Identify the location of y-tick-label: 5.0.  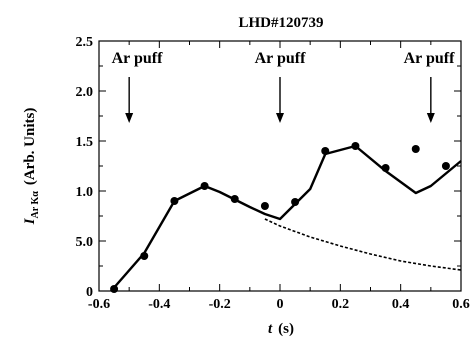
(85, 242).